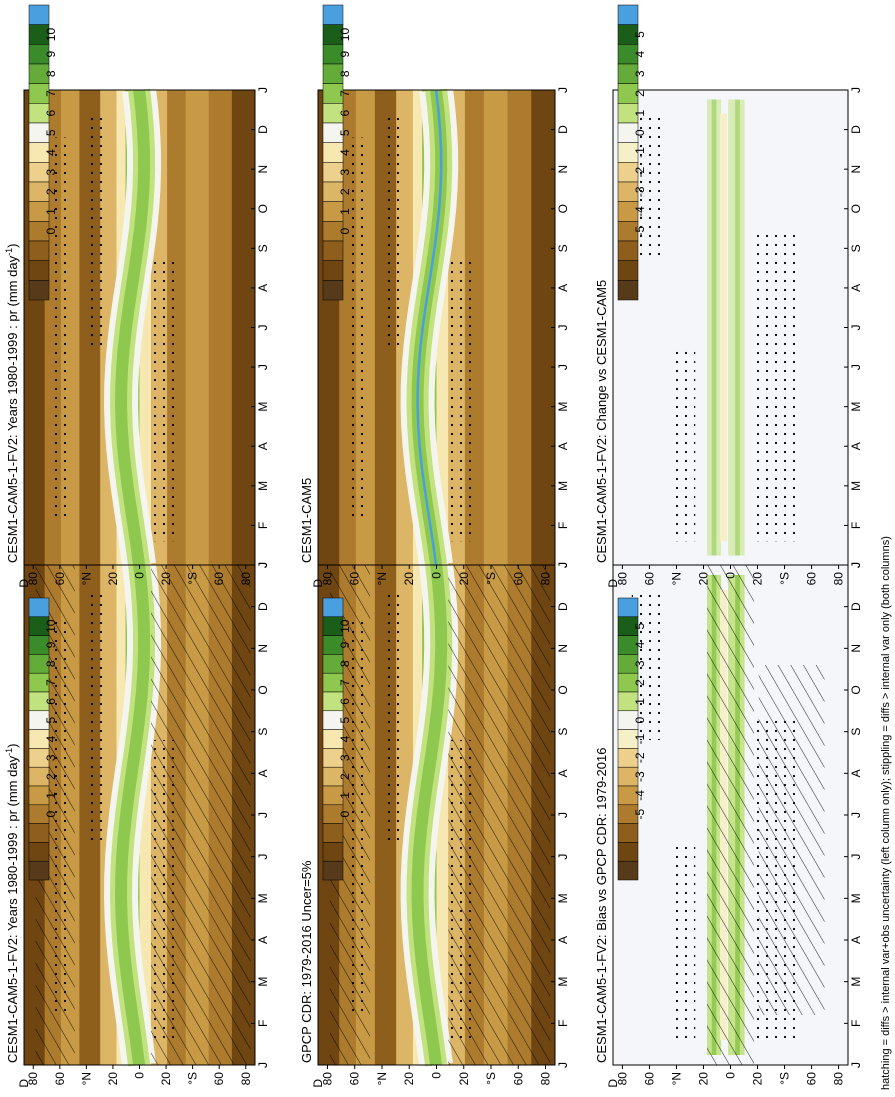  What do you see at coordinates (640, 191) in the screenshot?
I see `colorbar-label: -3` at bounding box center [640, 191].